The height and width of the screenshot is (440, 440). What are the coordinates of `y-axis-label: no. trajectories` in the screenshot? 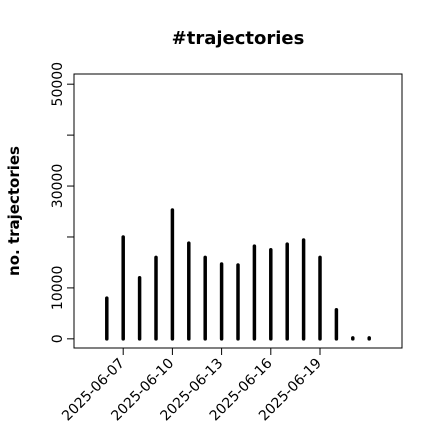 It's located at (14, 211).